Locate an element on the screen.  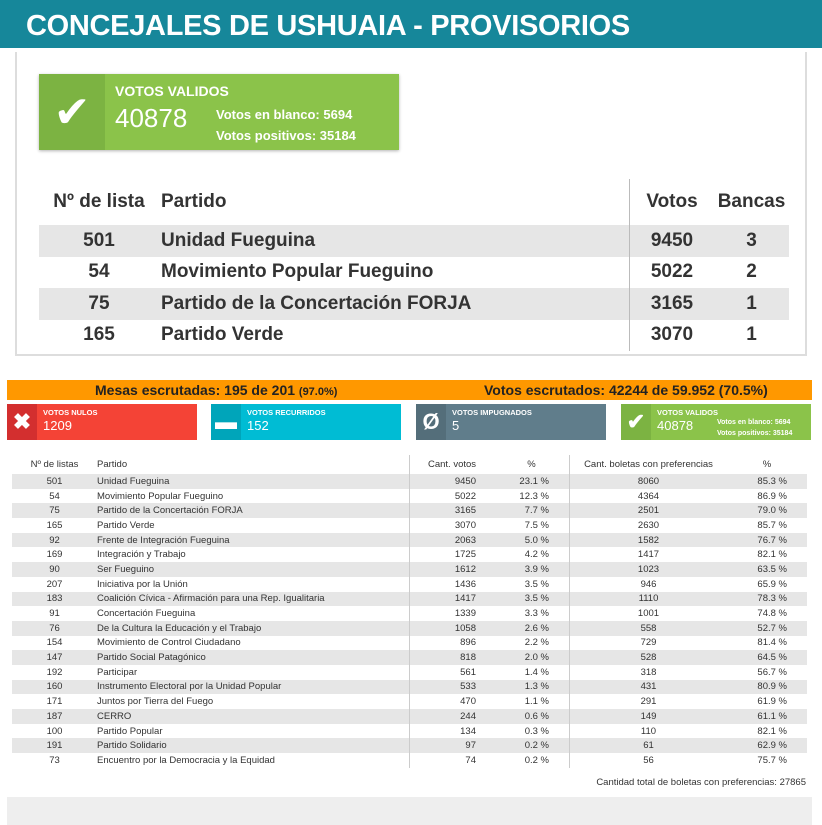
table-row: 187 CERRO 244 0.6 % 149 61.1 % is located at coordinates (409, 716).